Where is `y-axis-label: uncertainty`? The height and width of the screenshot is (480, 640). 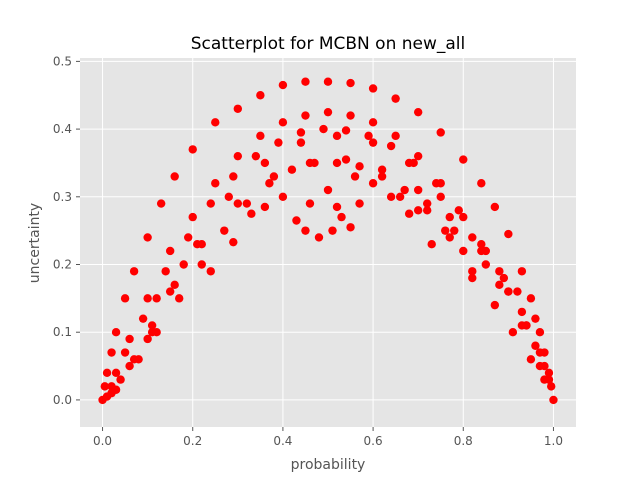
y-axis-label: uncertainty is located at coordinates (35, 243).